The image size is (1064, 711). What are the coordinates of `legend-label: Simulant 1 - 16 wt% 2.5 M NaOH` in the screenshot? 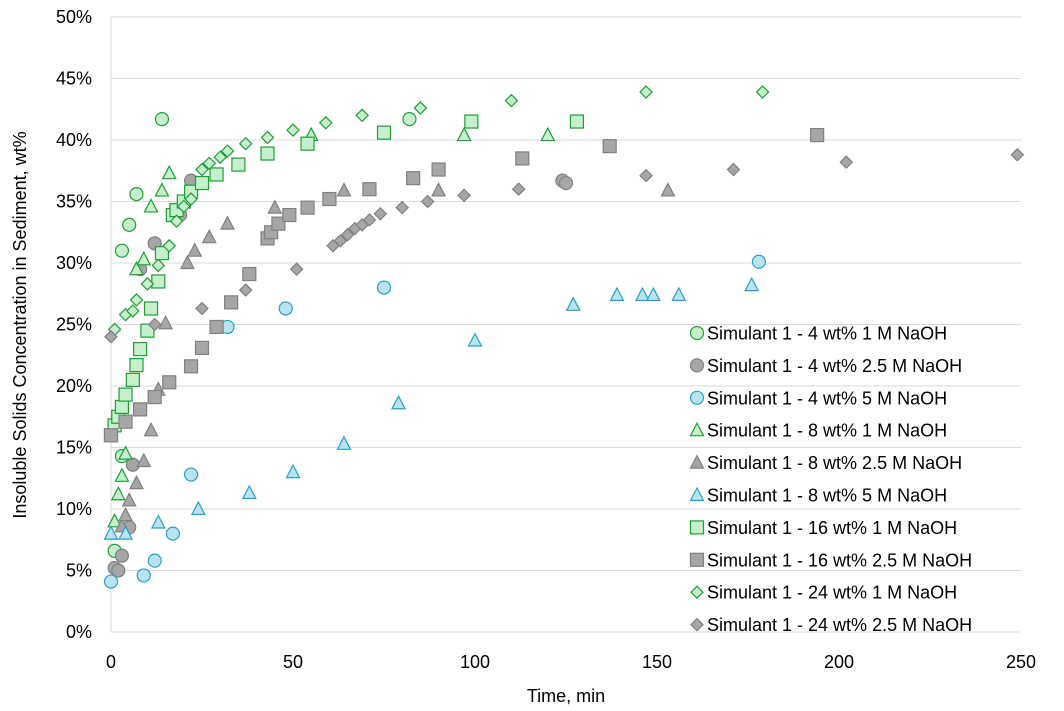 It's located at (839, 560).